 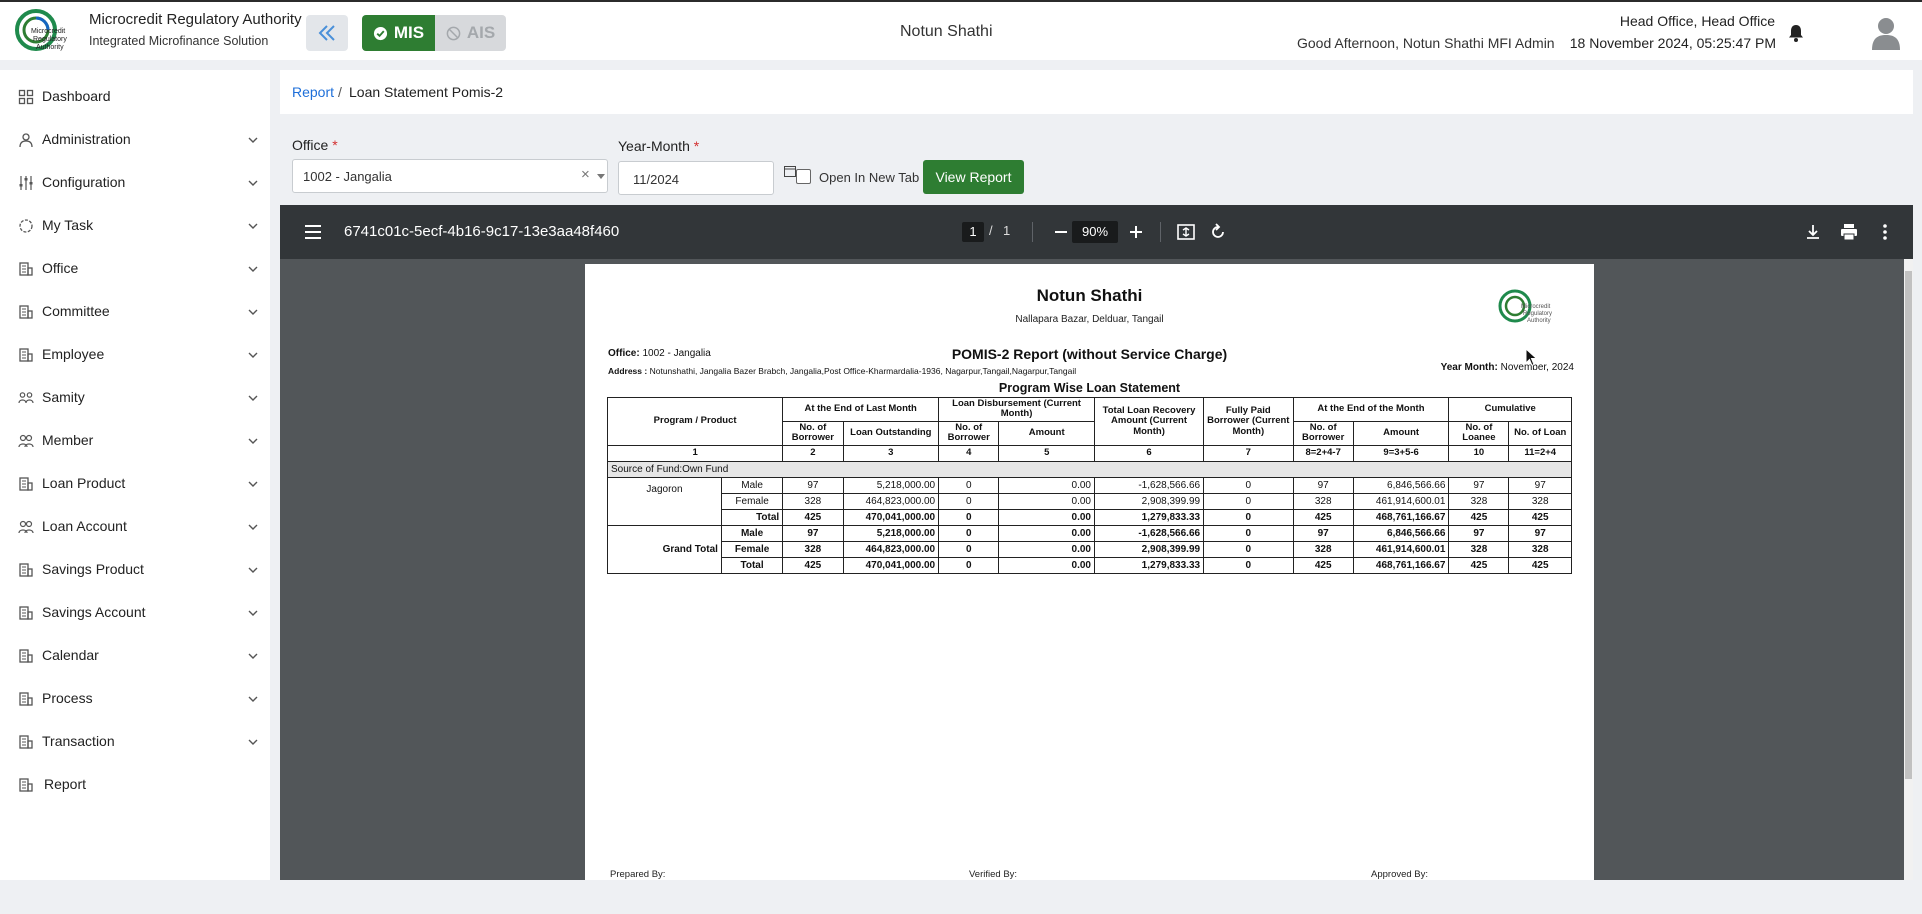 I want to click on mis-toggle-button: MIS, so click(x=398, y=33).